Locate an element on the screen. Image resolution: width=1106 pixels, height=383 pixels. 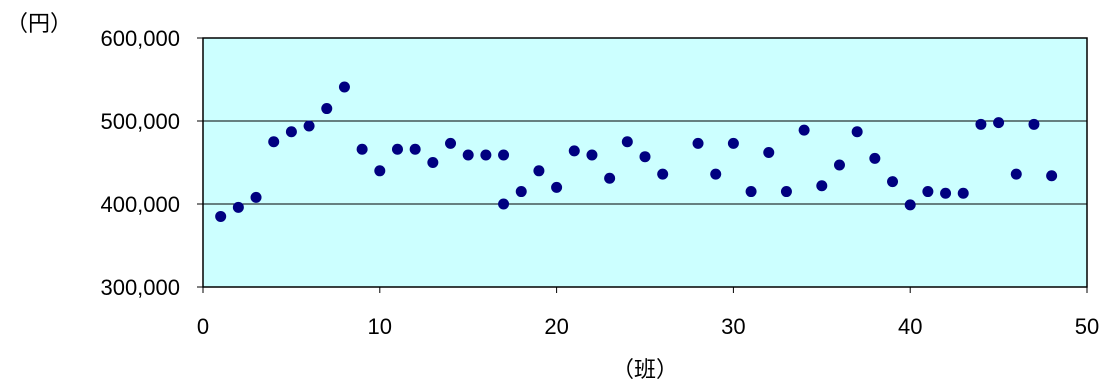
x-tick-label: 30 is located at coordinates (733, 326).